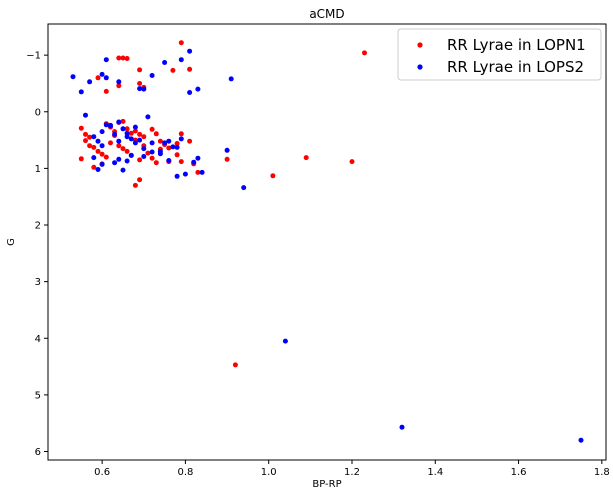 Image resolution: width=613 pixels, height=496 pixels. Describe the element at coordinates (435, 472) in the screenshot. I see `x-tick-label: 1.4` at that location.